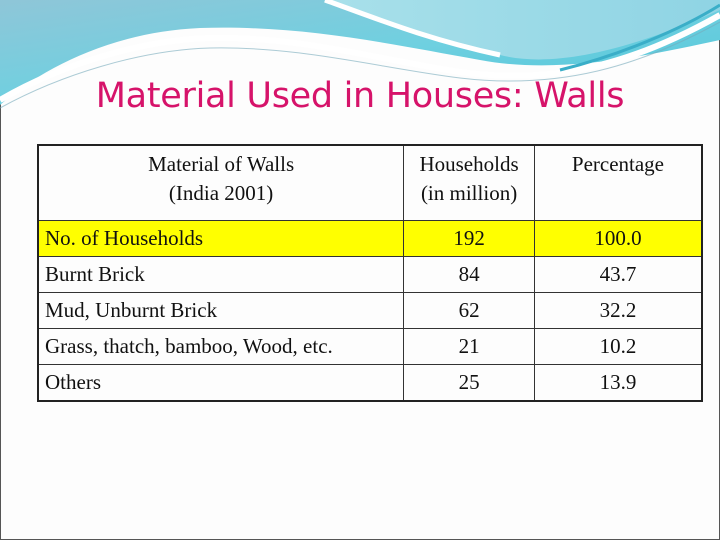 The height and width of the screenshot is (540, 720). I want to click on cell-material: Mud, Unburnt Brick, so click(221, 310).